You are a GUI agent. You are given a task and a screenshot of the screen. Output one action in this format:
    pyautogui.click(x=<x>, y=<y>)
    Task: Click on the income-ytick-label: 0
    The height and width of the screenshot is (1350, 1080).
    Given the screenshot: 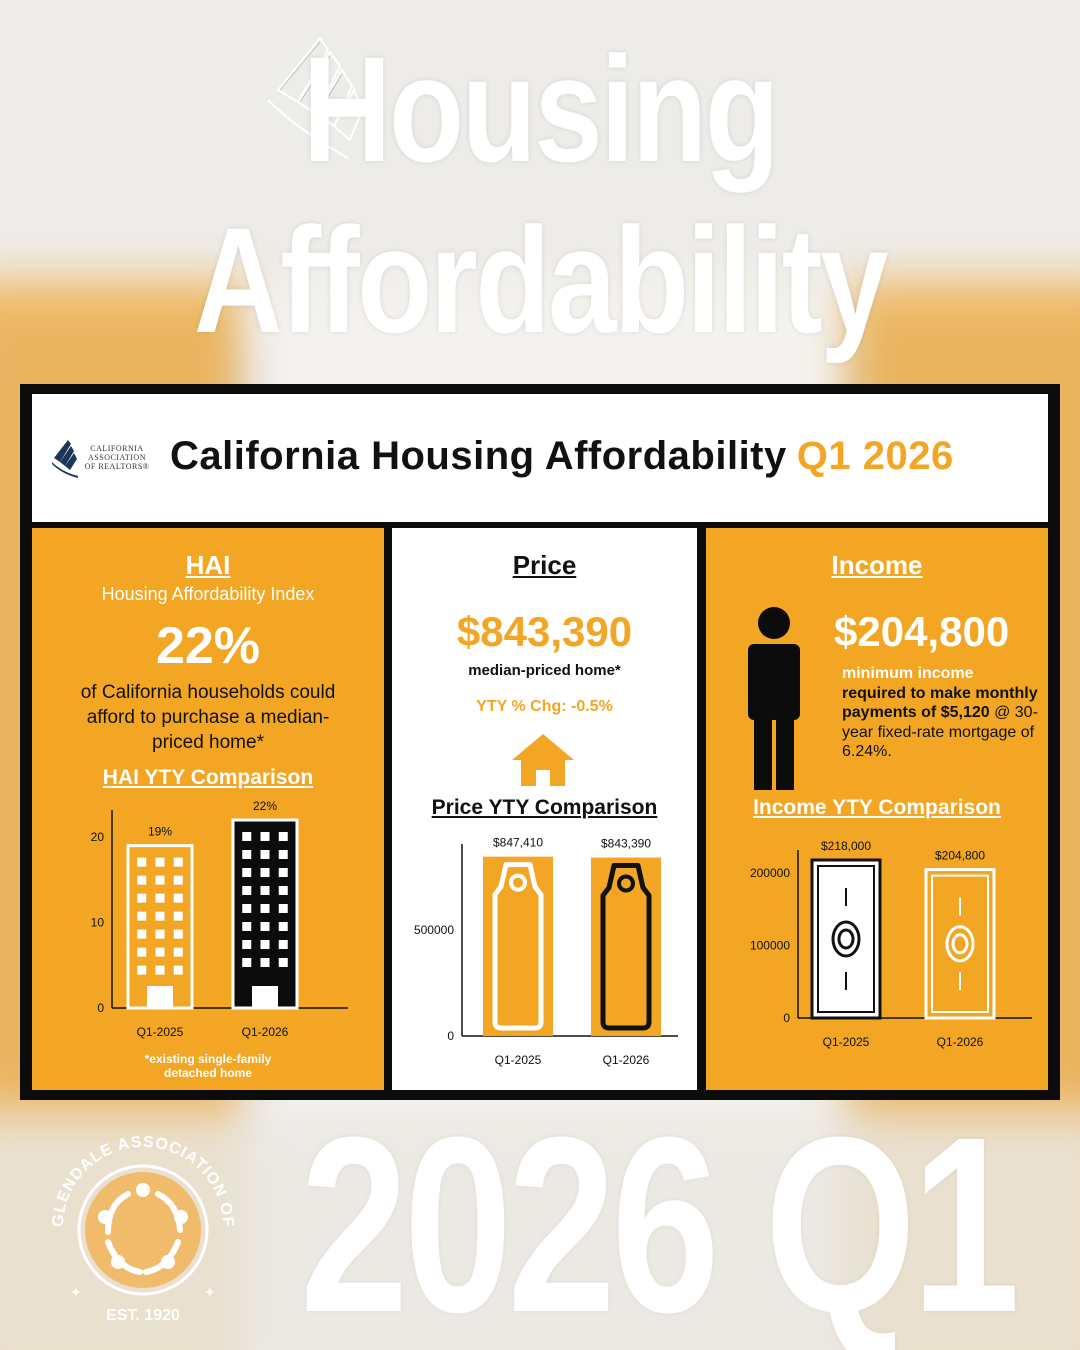 What is the action you would take?
    pyautogui.click(x=786, y=1018)
    